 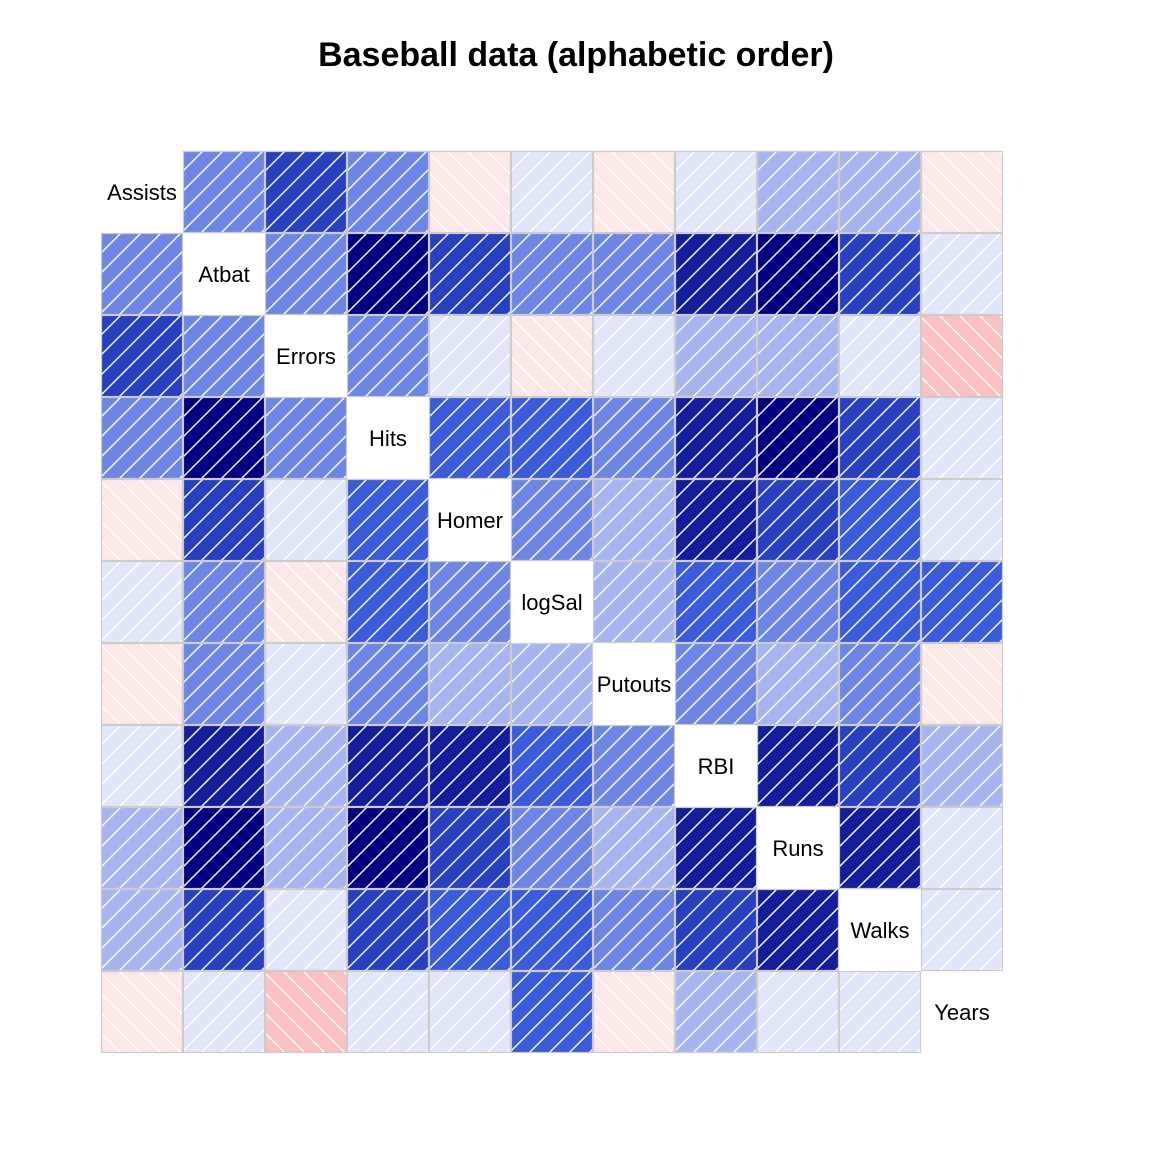 What do you see at coordinates (306, 602) in the screenshot?
I see `cell-logsal-errors` at bounding box center [306, 602].